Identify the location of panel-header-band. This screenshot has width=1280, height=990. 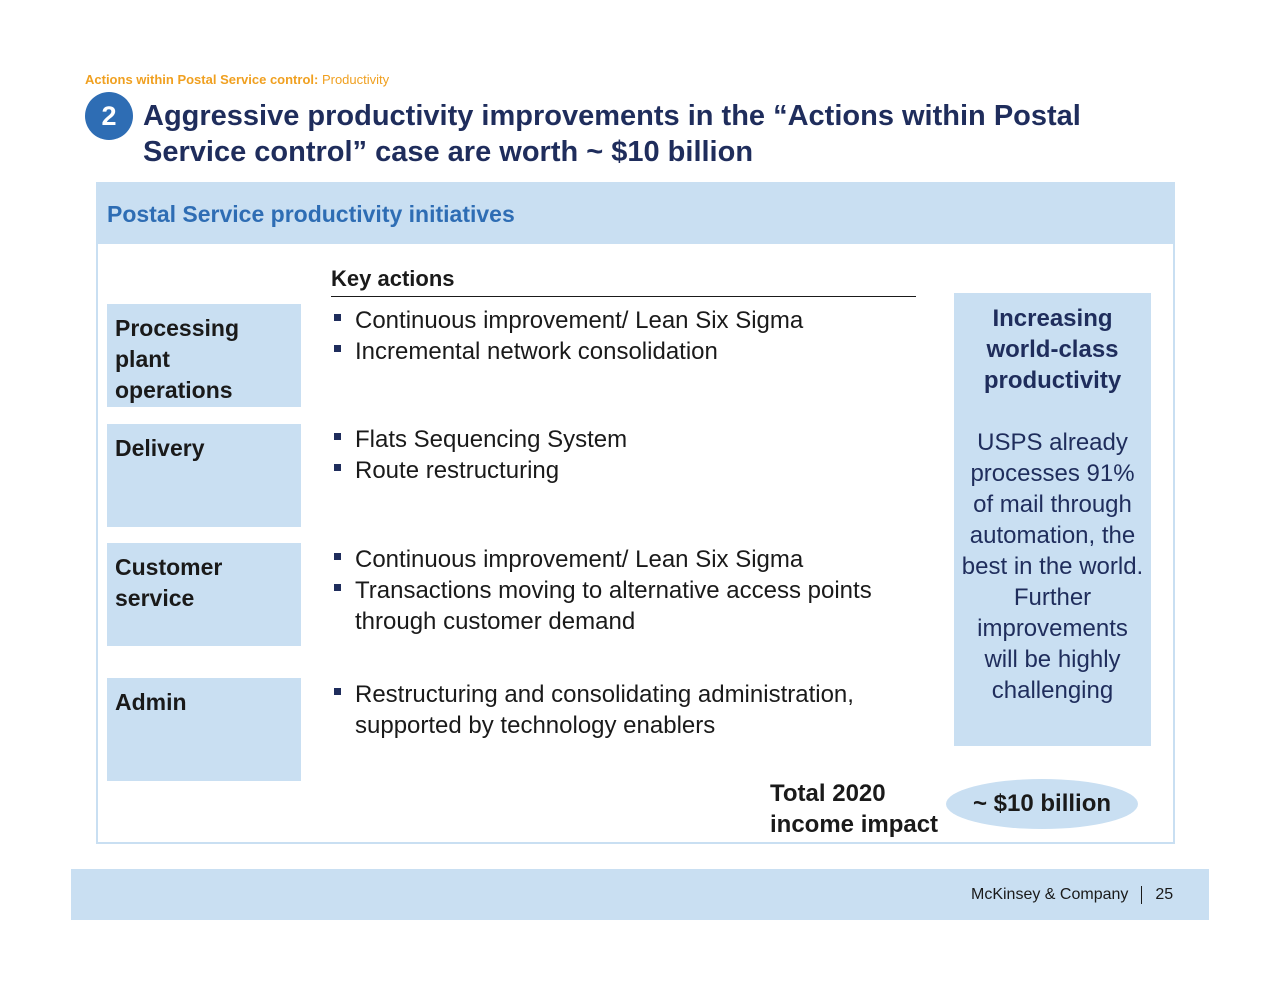
(635, 214).